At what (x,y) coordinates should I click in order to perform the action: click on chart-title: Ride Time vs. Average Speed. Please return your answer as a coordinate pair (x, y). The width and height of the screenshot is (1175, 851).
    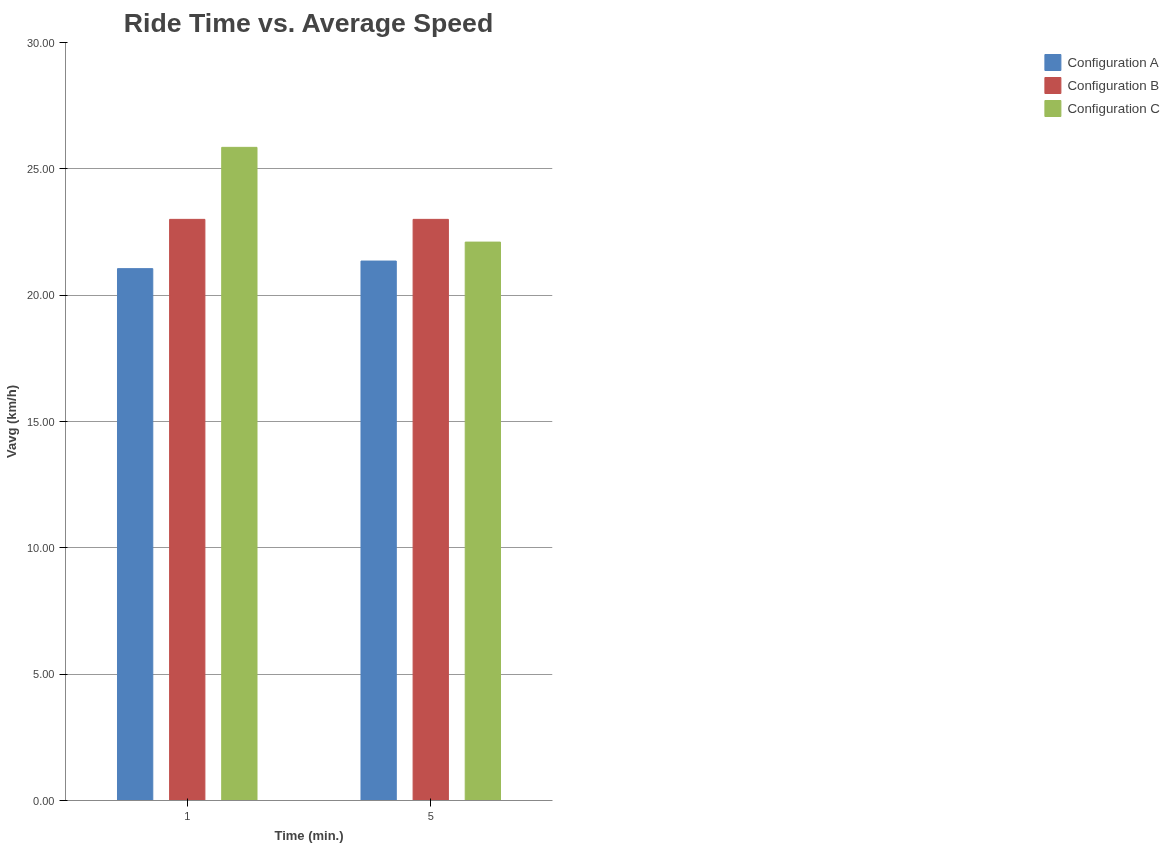
    Looking at the image, I should click on (308, 22).